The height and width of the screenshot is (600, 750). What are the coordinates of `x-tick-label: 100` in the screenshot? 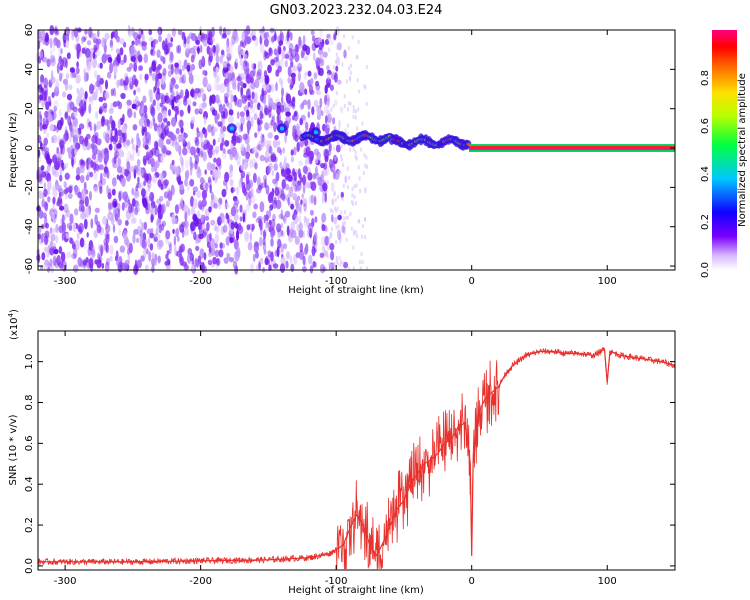 It's located at (607, 581).